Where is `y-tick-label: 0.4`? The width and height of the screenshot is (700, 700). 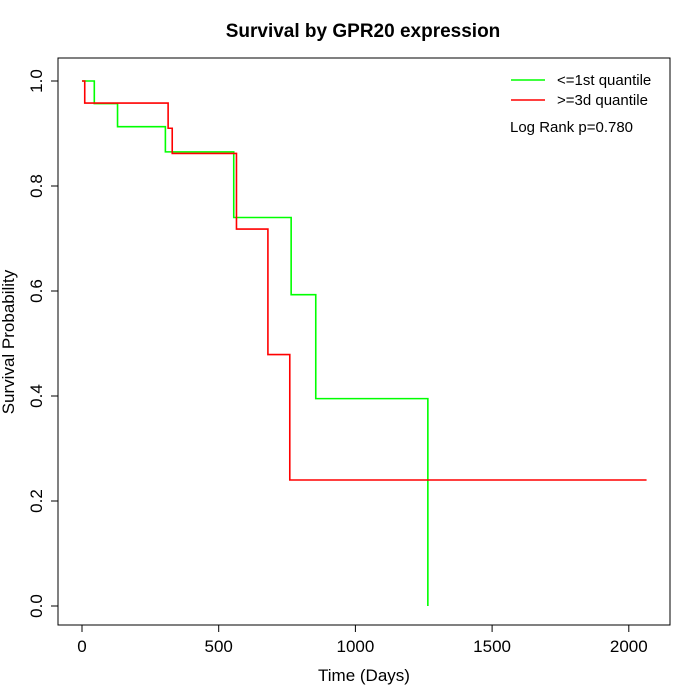
y-tick-label: 0.4 is located at coordinates (36, 396).